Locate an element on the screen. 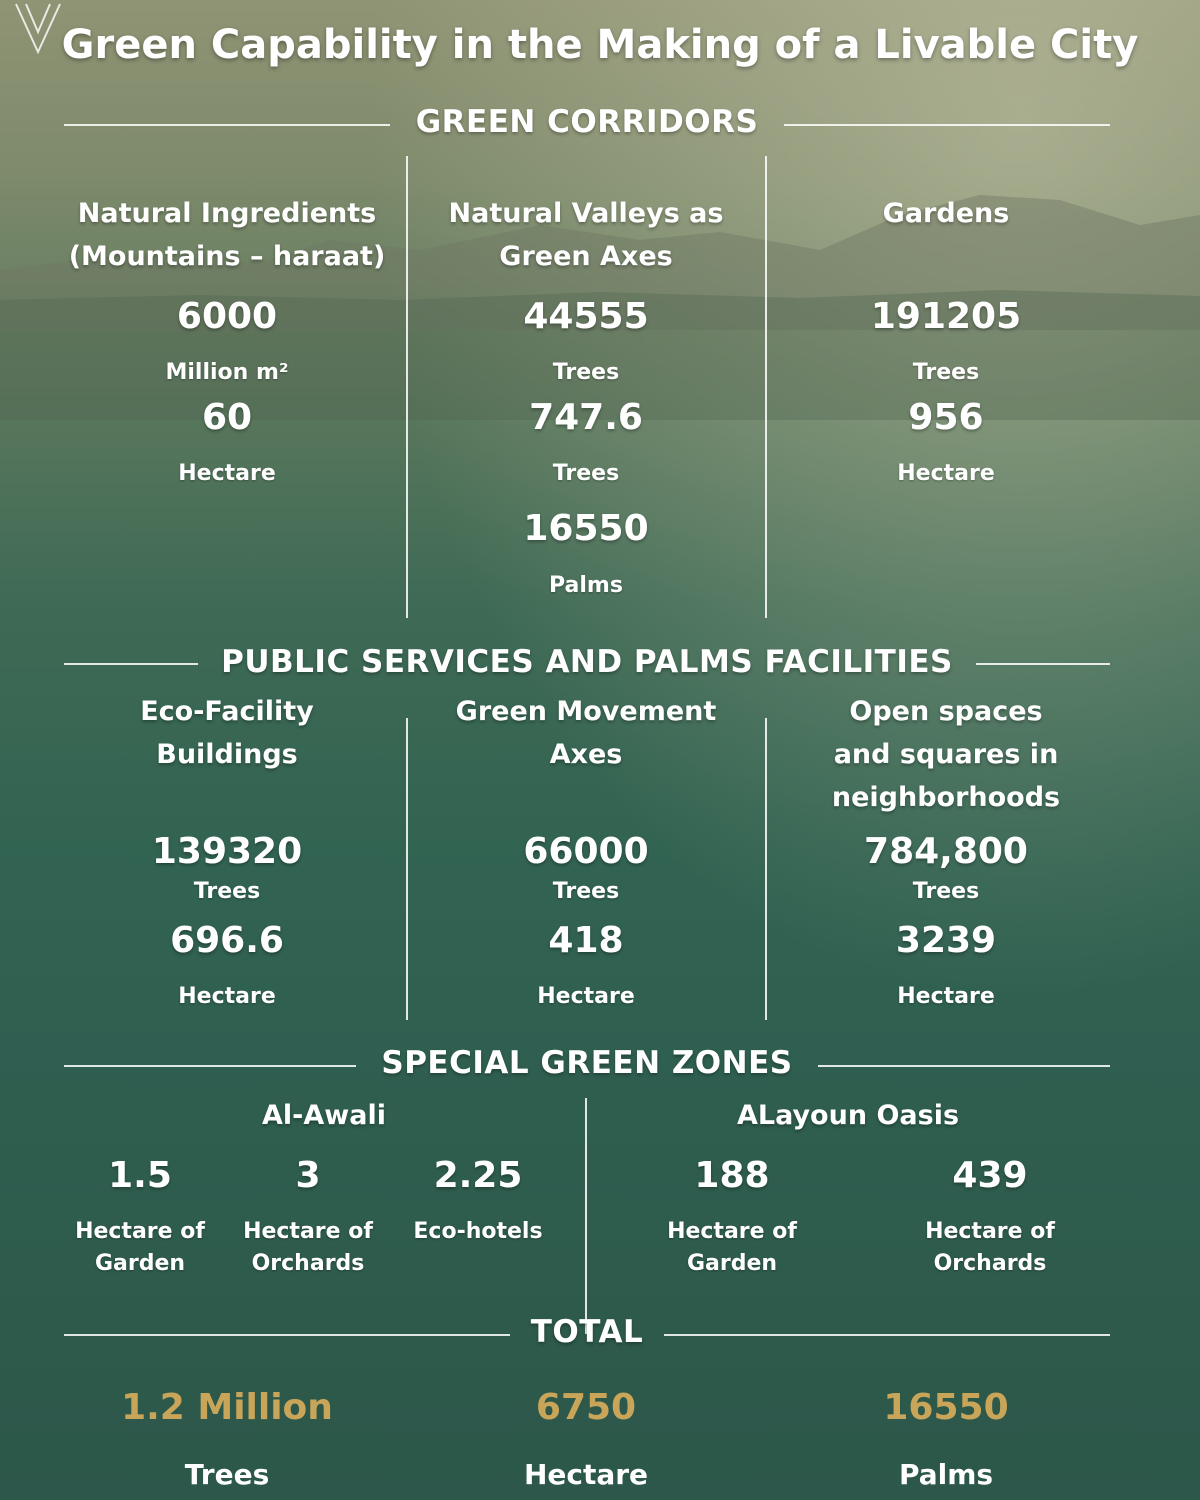 The height and width of the screenshot is (1500, 1200). total-unit: Trees is located at coordinates (227, 1474).